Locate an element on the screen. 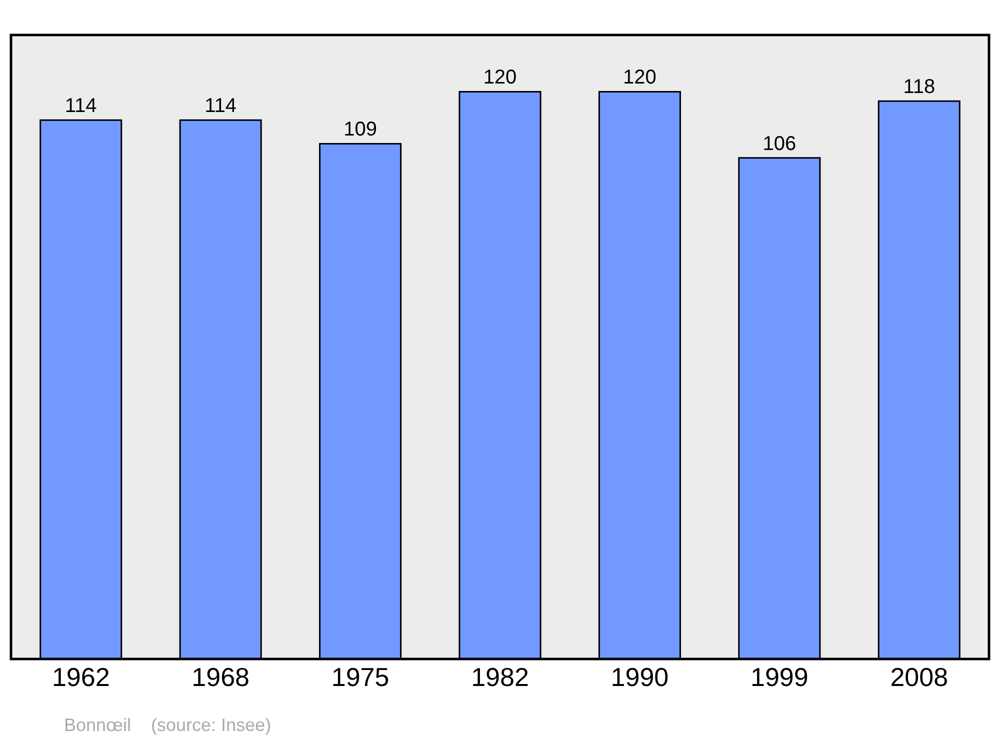  data-label: 106 is located at coordinates (779, 143).